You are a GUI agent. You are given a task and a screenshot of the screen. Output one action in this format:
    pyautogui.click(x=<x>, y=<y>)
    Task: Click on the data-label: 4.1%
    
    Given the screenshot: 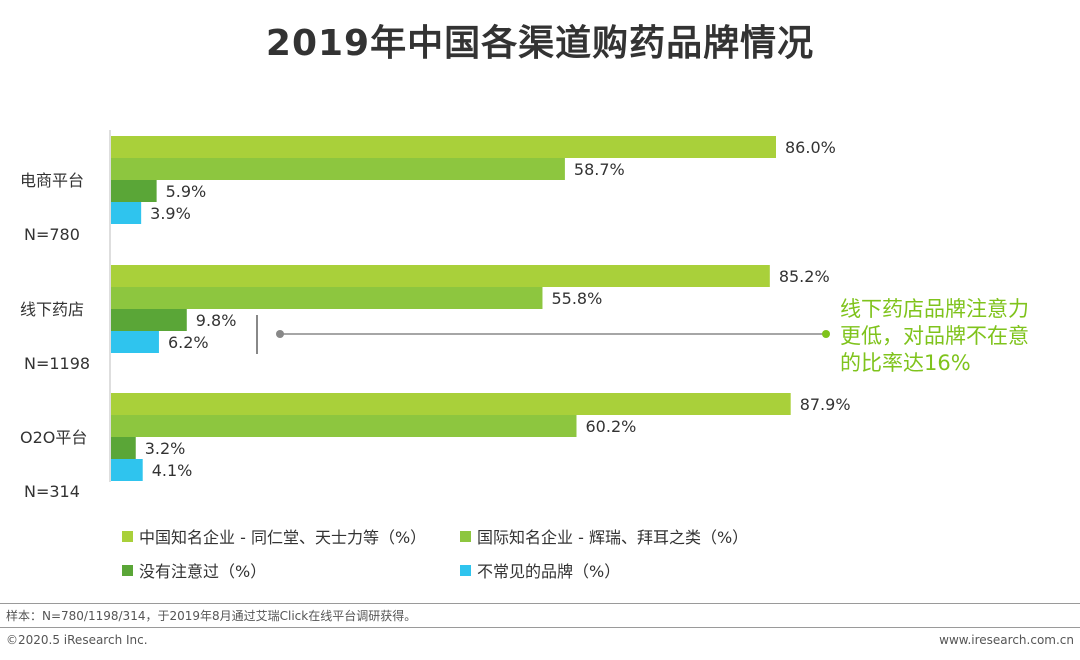 What is the action you would take?
    pyautogui.click(x=172, y=470)
    